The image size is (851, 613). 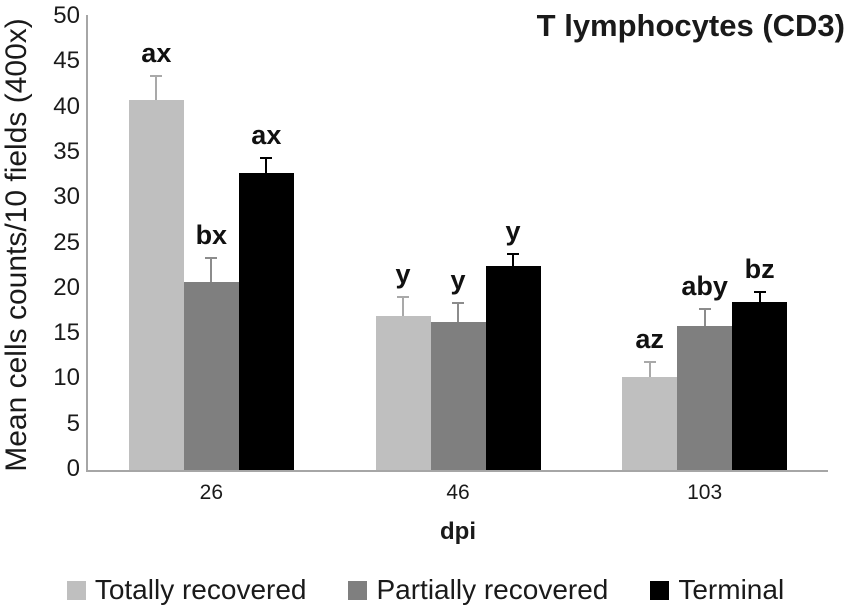 I want to click on error-bar-cap-terminal-46dpi, so click(x=513, y=254).